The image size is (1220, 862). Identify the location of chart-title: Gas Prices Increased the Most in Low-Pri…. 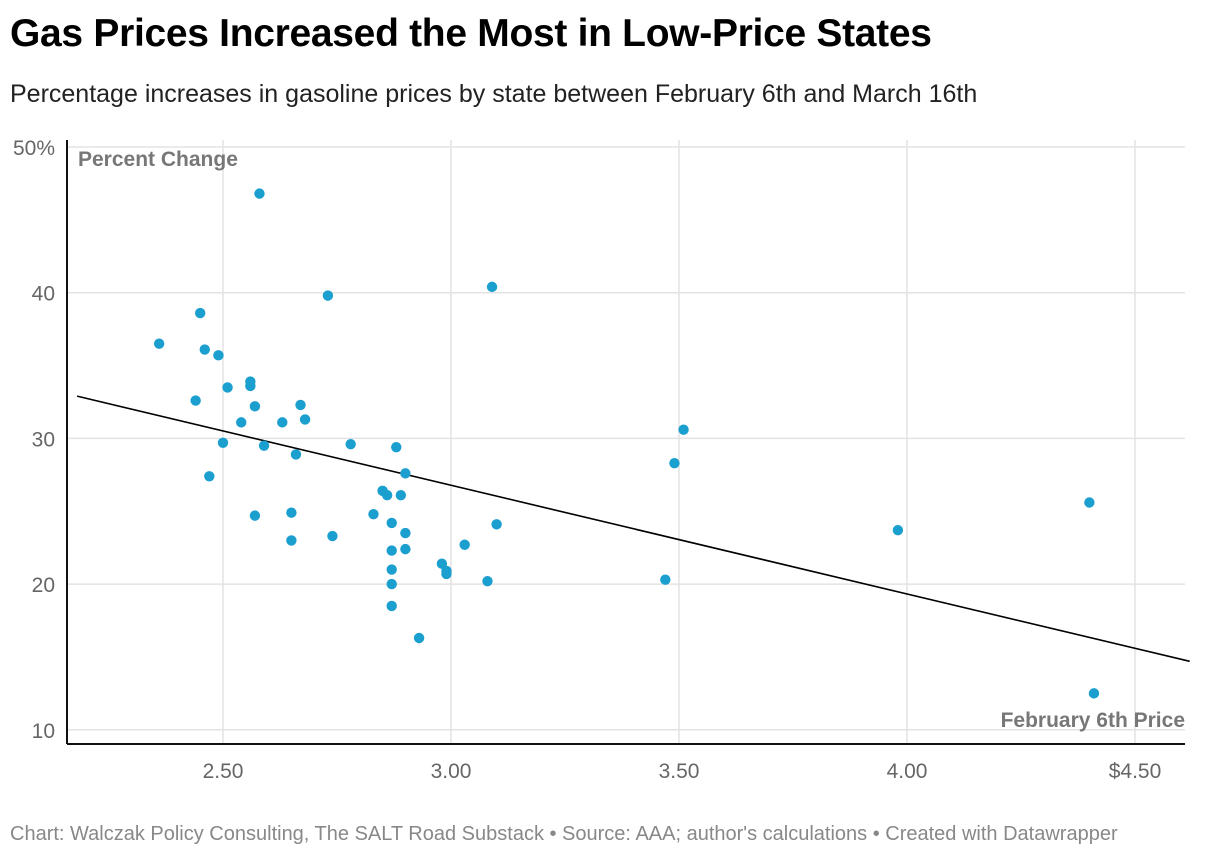
(471, 33).